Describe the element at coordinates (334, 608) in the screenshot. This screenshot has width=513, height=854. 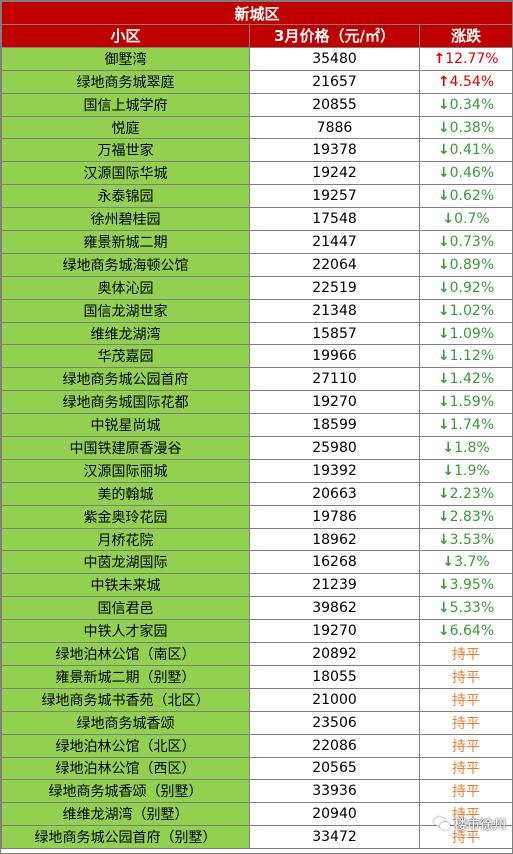
I see `price-cell: 39862` at that location.